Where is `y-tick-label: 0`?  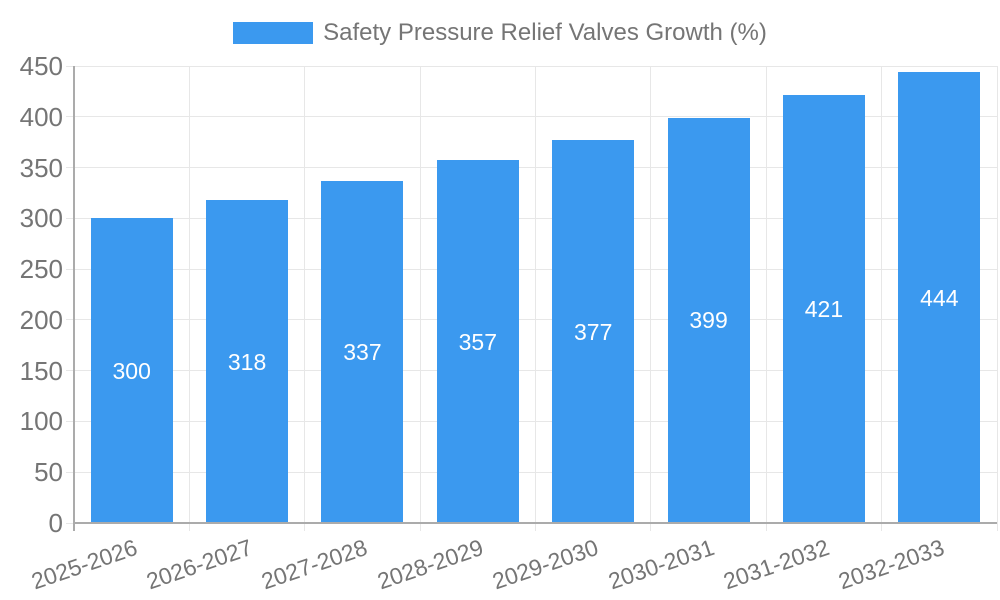
y-tick-label: 0 is located at coordinates (55, 523).